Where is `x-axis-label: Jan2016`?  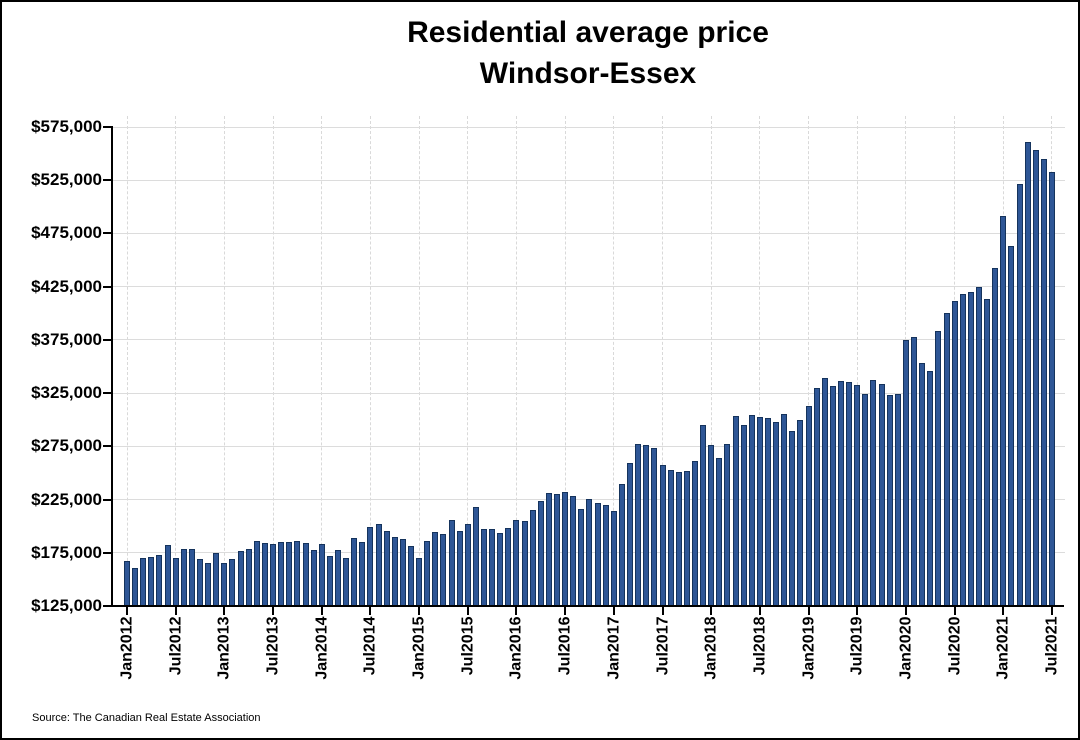 x-axis-label: Jan2016 is located at coordinates (516, 648).